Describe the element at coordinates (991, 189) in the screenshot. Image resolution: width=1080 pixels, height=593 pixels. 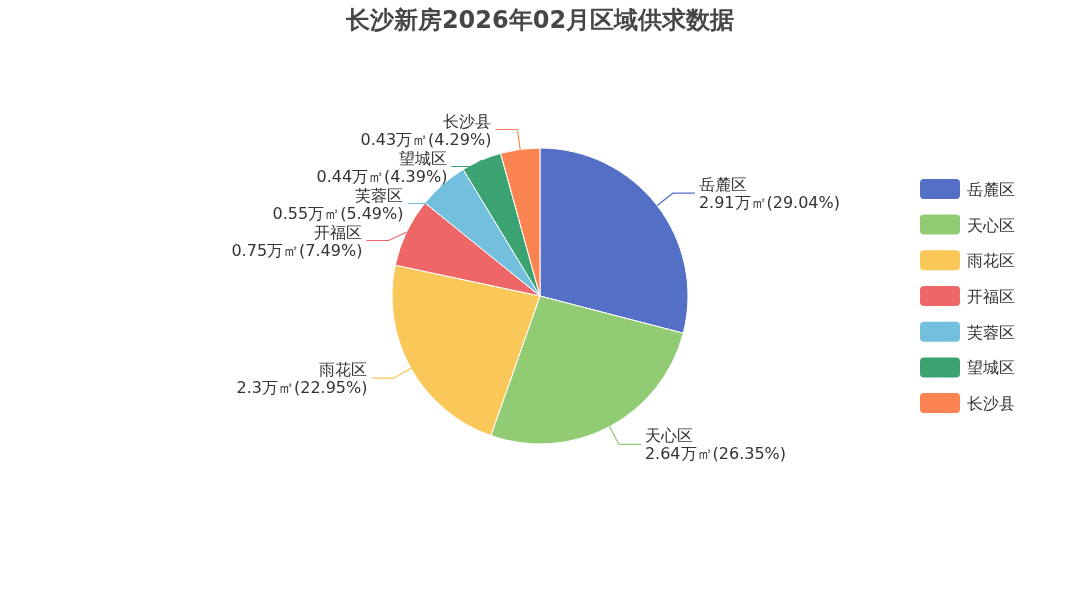
I see `legend-label: 岳麓区` at that location.